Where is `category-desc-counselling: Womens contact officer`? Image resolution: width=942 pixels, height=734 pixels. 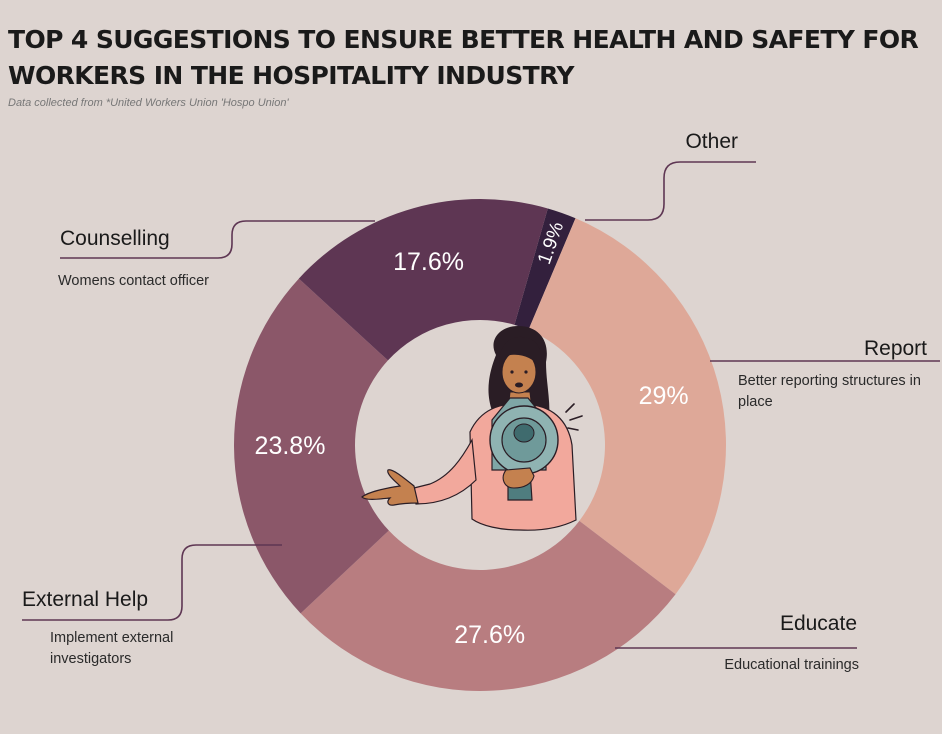
category-desc-counselling: Womens contact officer is located at coordinates (133, 281).